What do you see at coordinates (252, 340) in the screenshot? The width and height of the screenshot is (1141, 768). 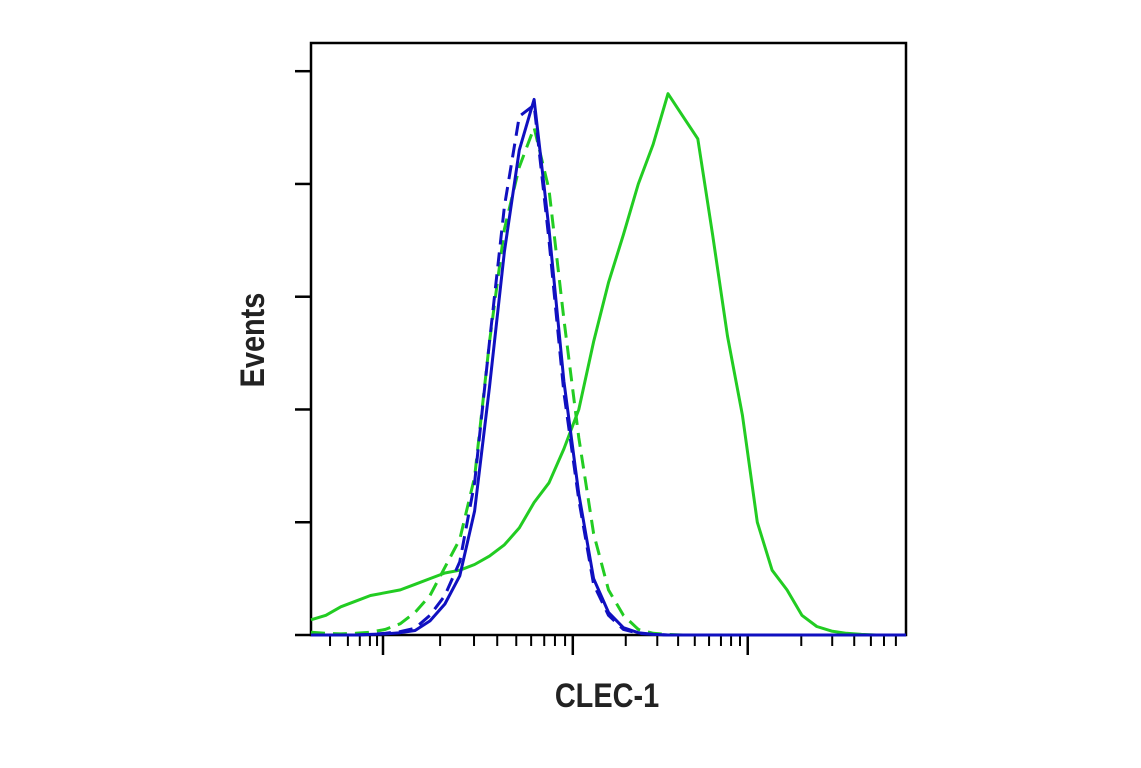 I see `y-axis-label: Events` at bounding box center [252, 340].